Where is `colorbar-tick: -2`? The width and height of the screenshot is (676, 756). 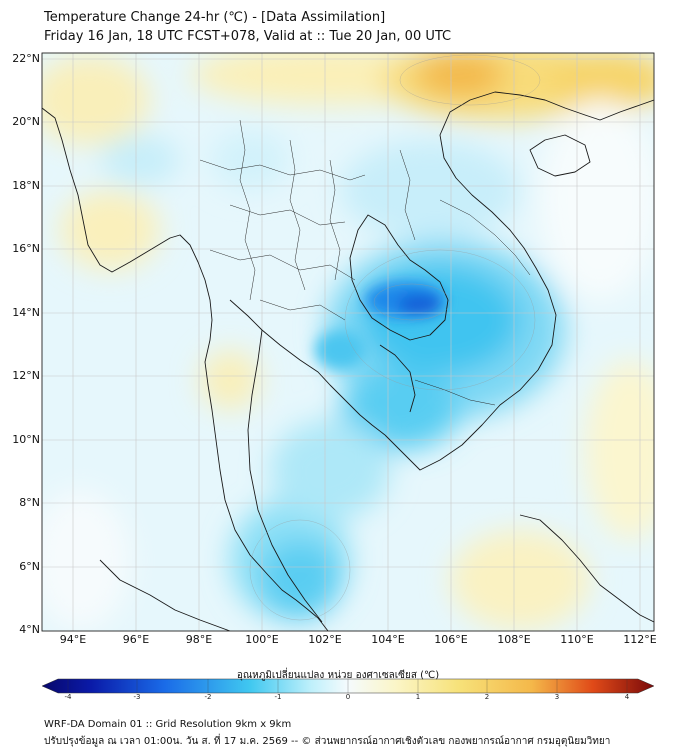 colorbar-tick: -2 is located at coordinates (208, 697).